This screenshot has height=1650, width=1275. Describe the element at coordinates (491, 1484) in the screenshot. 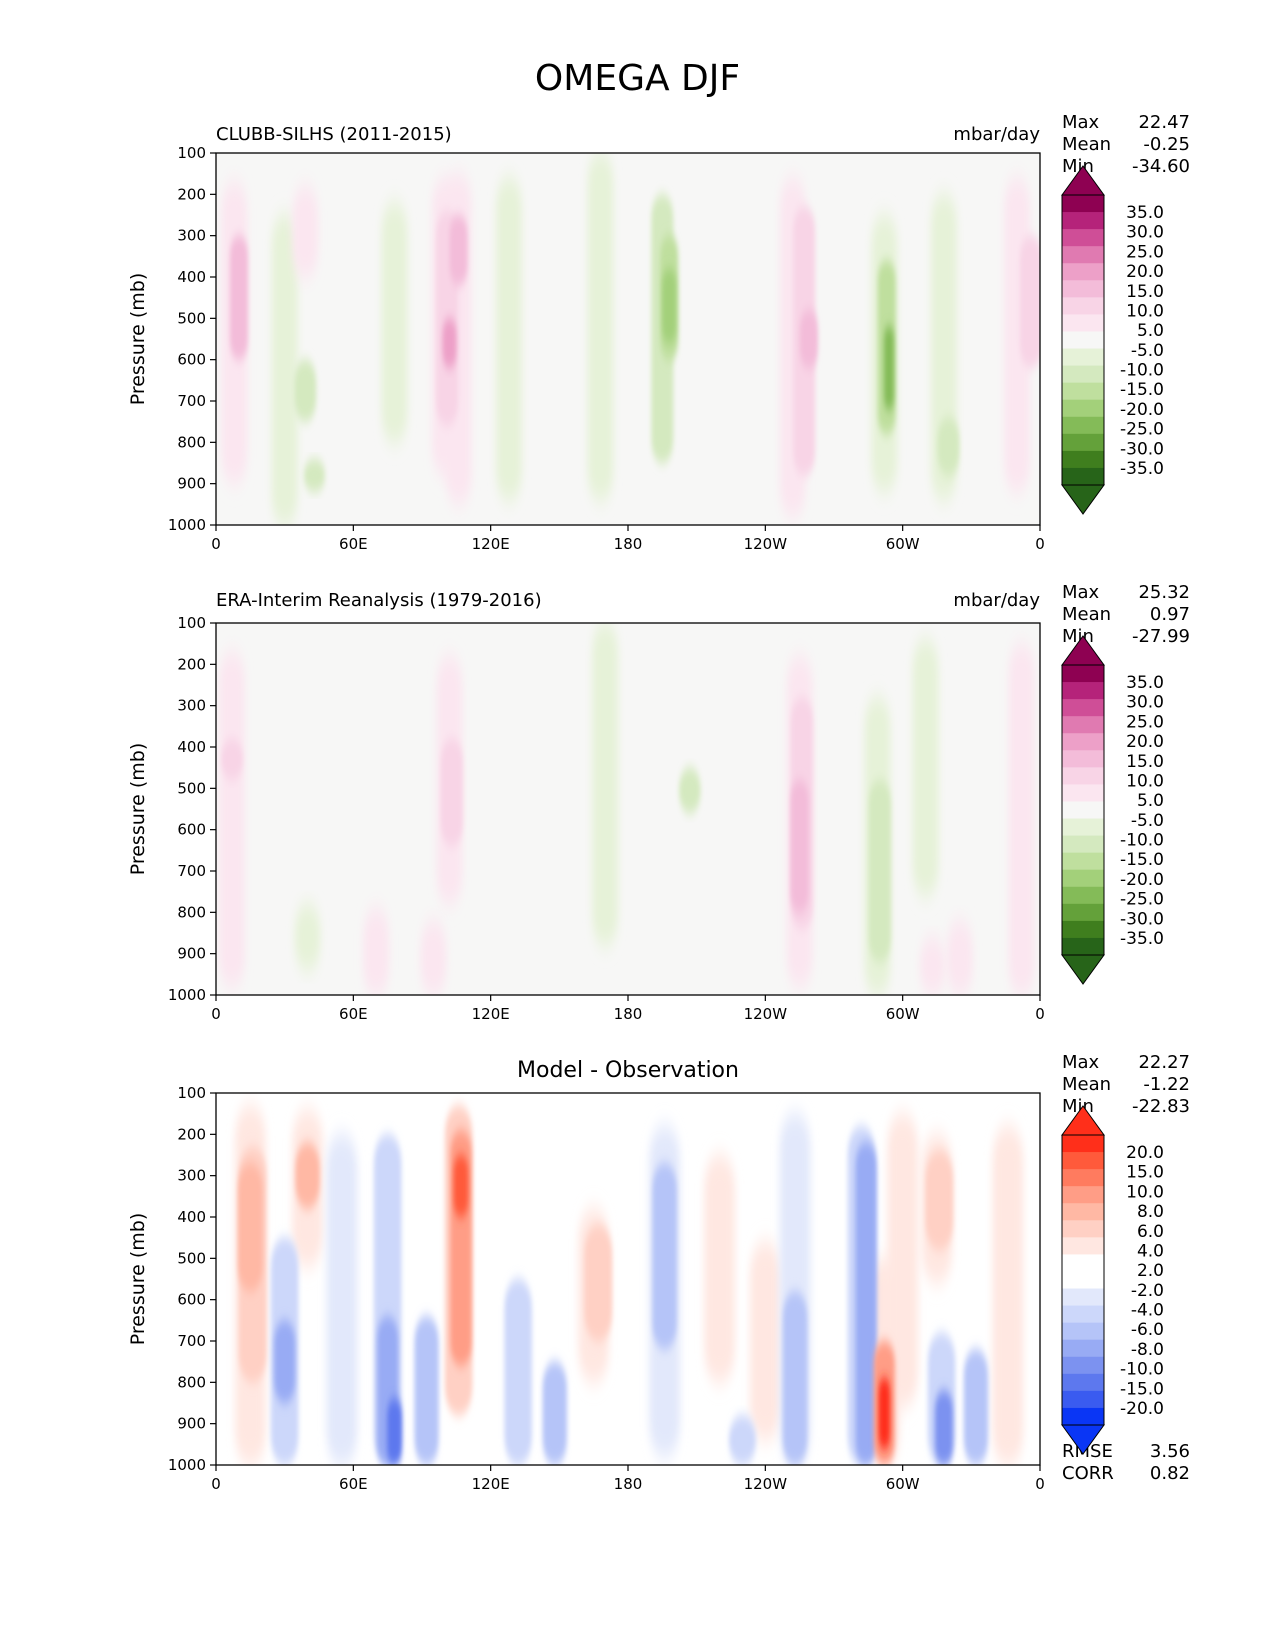

I see `x-tick-label: 120E` at that location.